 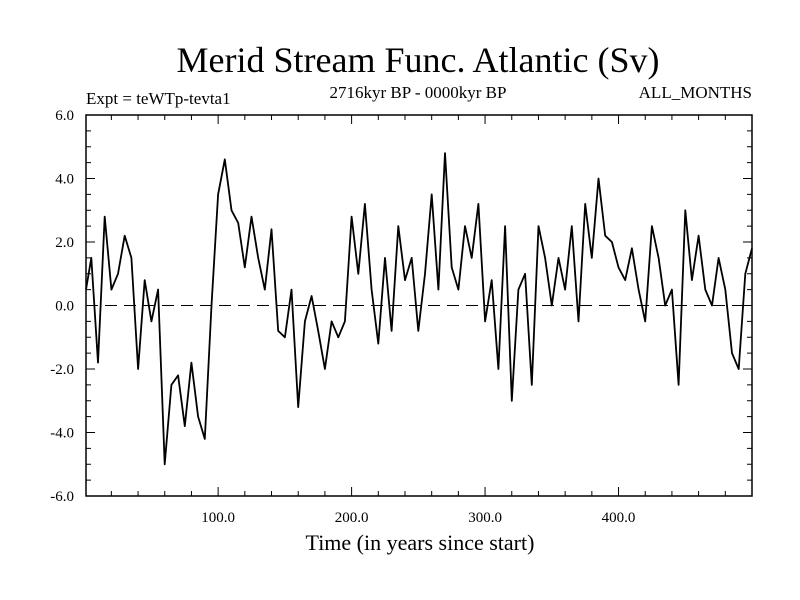 I want to click on expt-label: Expt = teWTp-tevta1, so click(x=158, y=98).